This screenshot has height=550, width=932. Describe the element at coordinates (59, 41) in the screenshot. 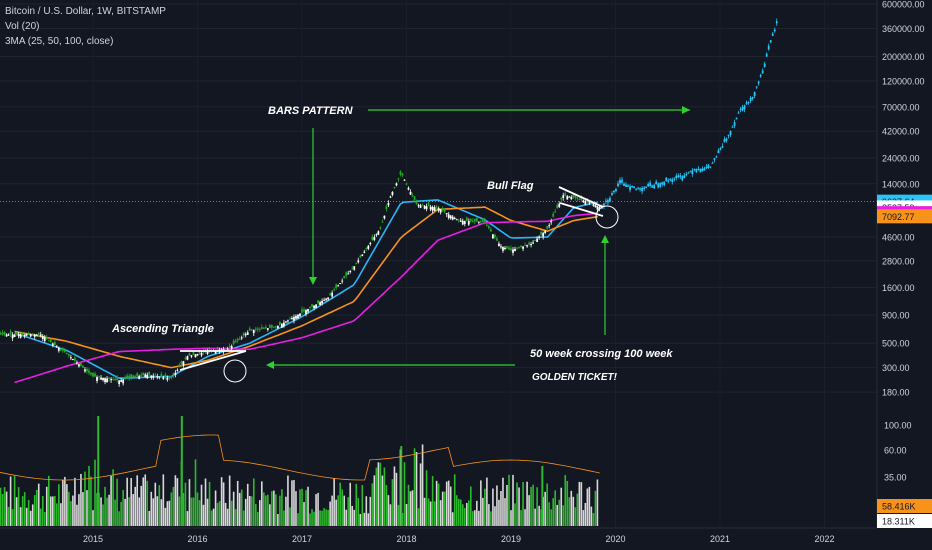

I see `moving-average-indicator-label: 3MA (25, 50, 100, close)` at that location.